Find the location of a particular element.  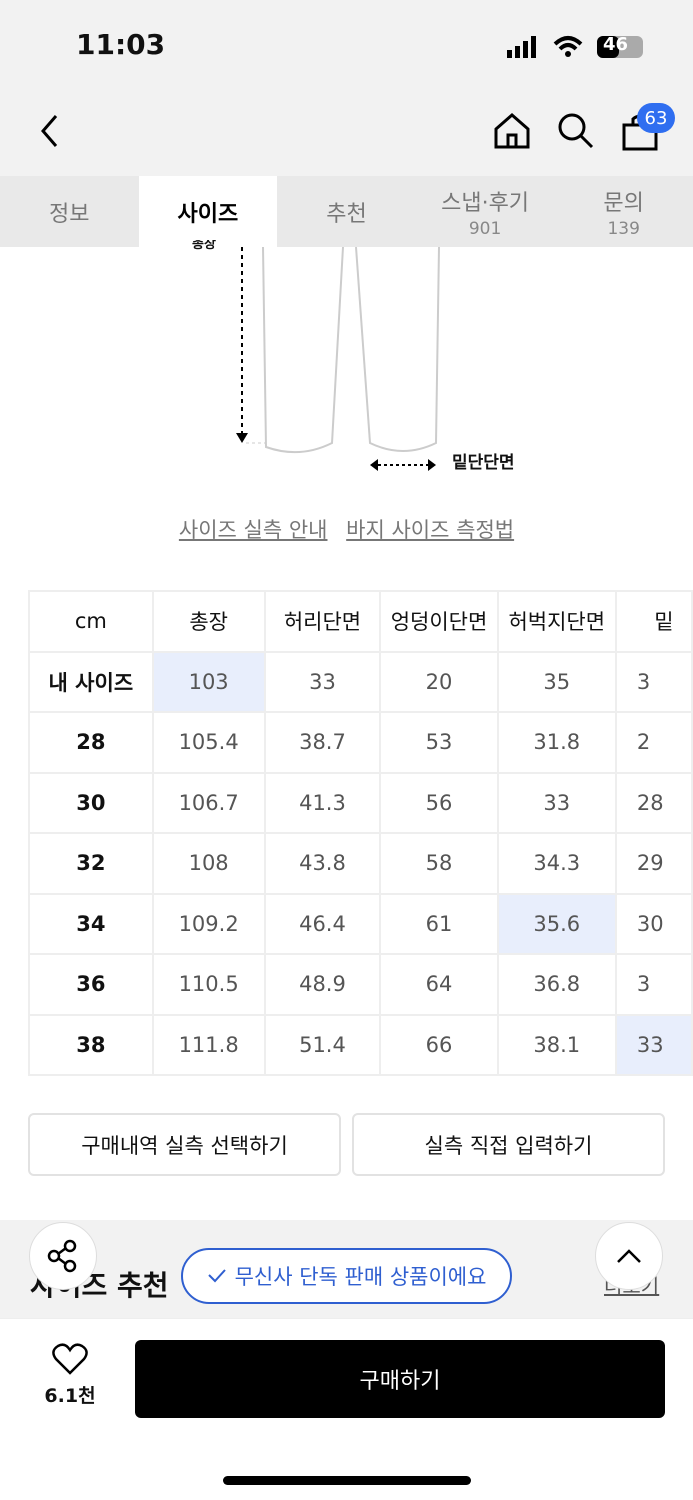

top-nav: 63 is located at coordinates (346, 135).